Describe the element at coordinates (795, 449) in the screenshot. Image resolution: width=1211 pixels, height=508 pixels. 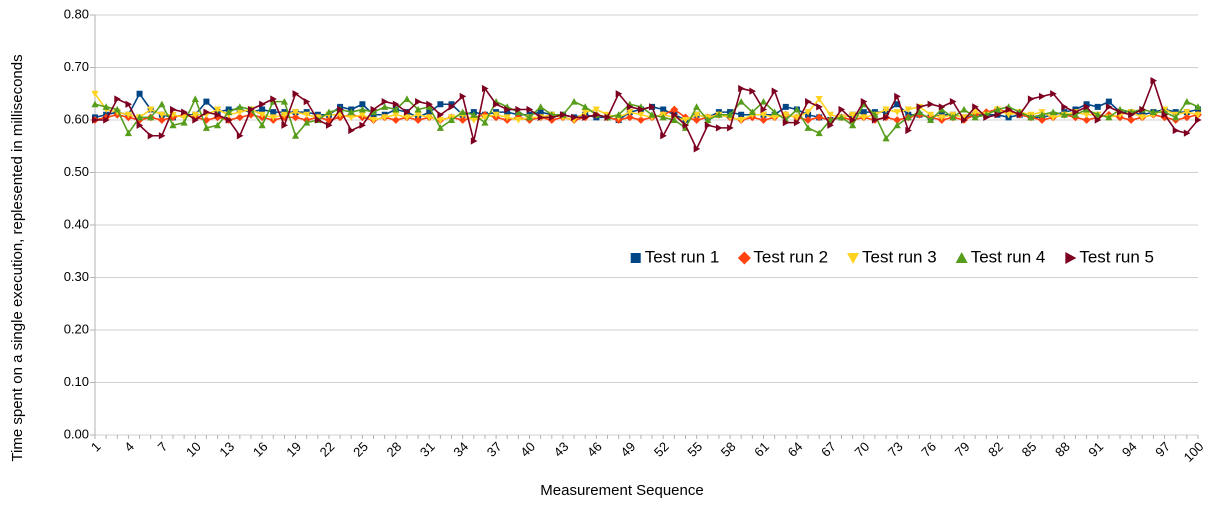
I see `x-tick-label: 64` at that location.